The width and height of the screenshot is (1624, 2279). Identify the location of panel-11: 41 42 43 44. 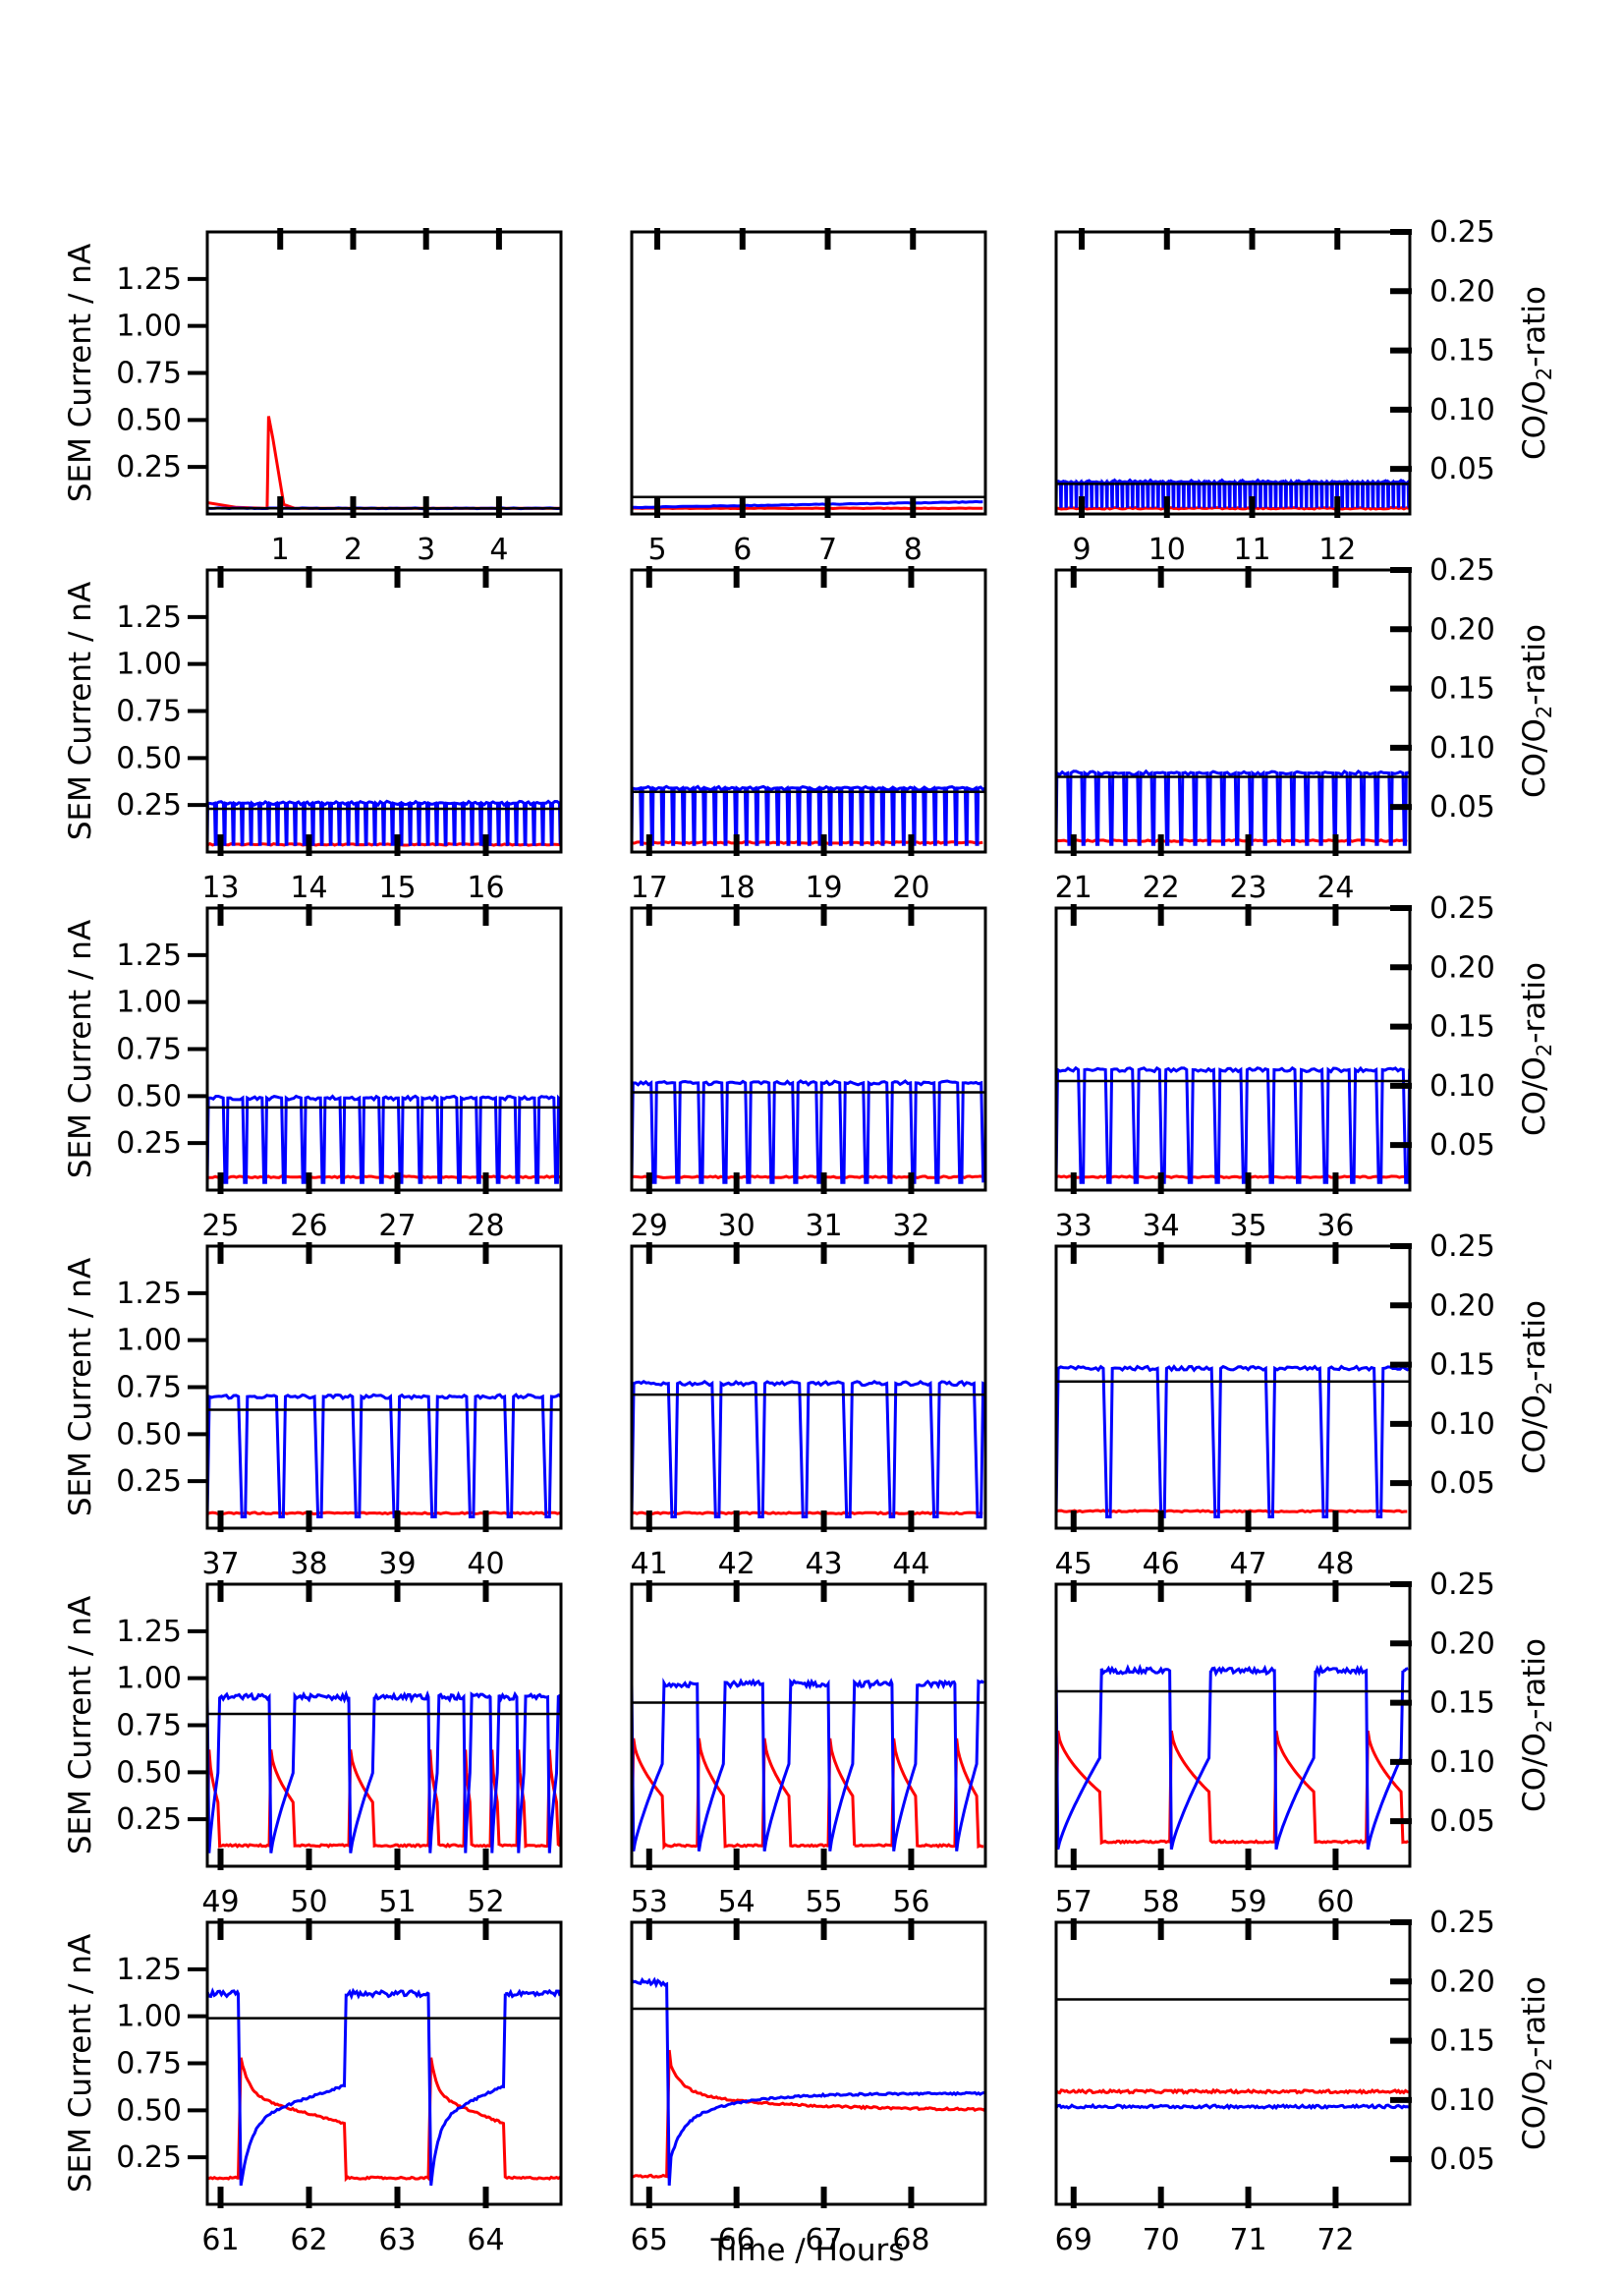
(808, 1411).